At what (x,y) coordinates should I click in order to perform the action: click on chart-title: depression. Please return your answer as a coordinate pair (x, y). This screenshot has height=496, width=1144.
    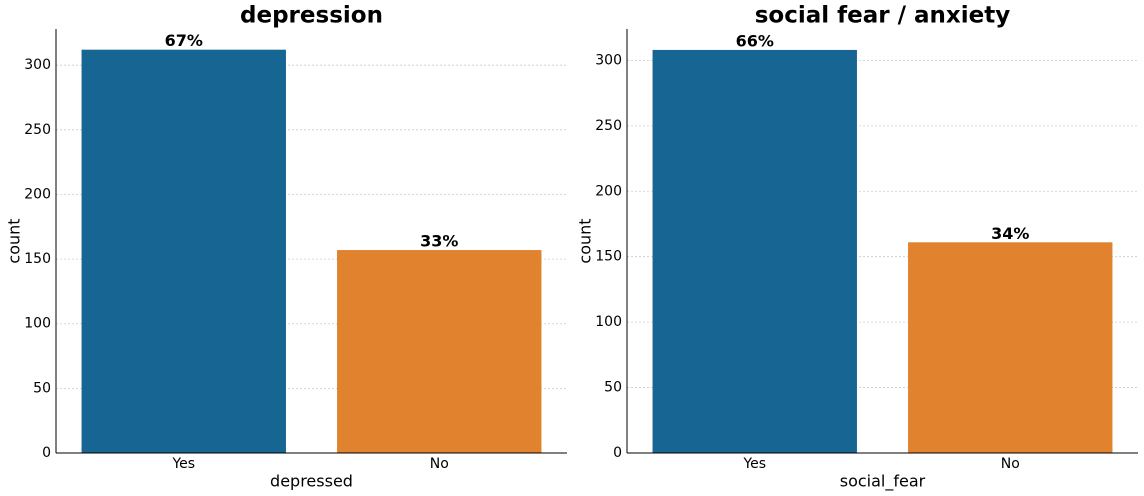
    Looking at the image, I should click on (311, 16).